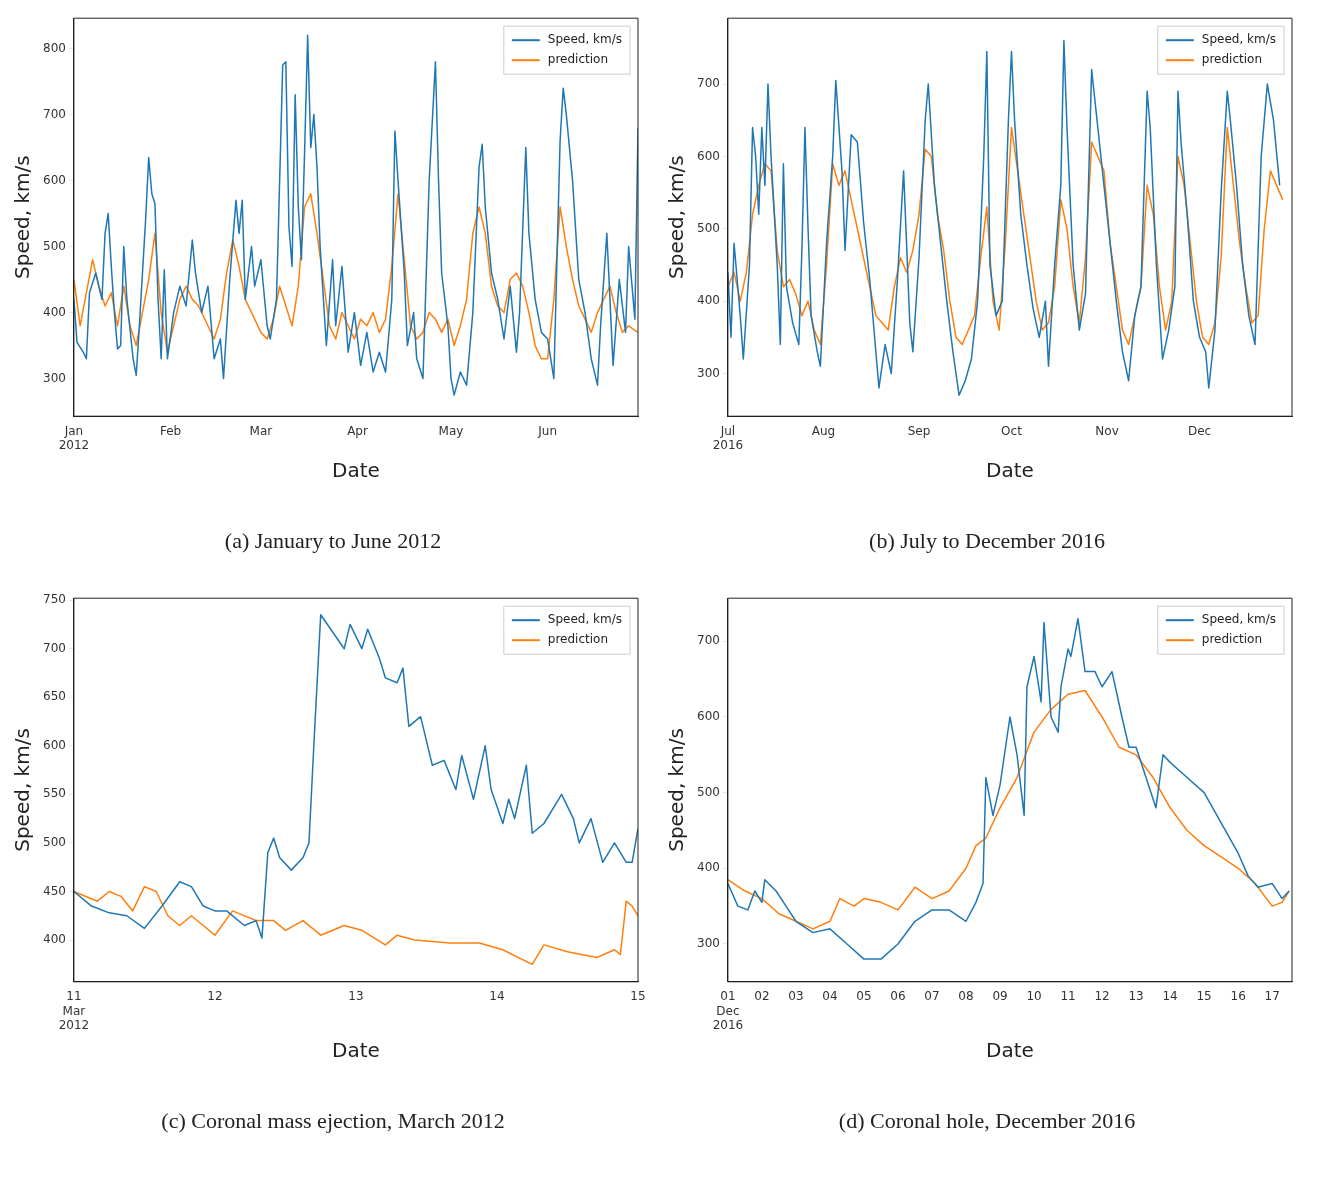 This screenshot has height=1184, width=1323. I want to click on x-tick-label: Feb, so click(170, 430).